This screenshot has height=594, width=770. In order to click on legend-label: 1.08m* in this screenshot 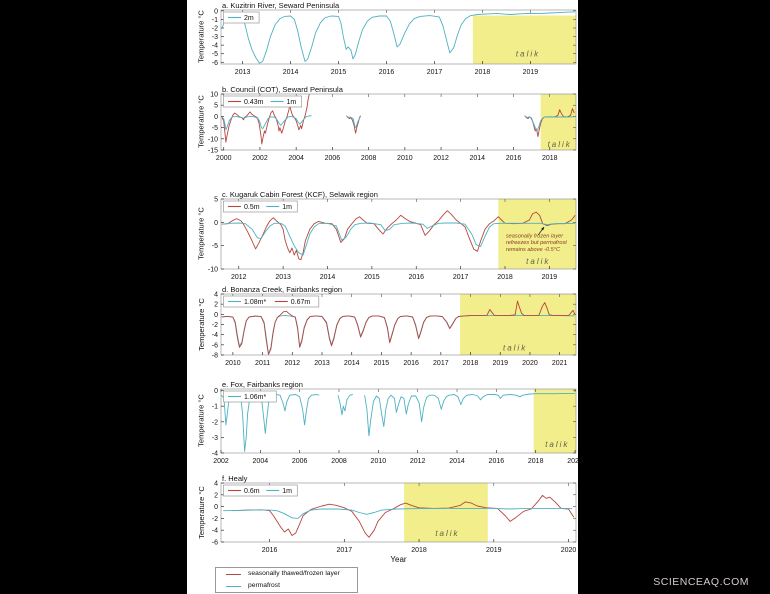, I will do `click(255, 302)`.